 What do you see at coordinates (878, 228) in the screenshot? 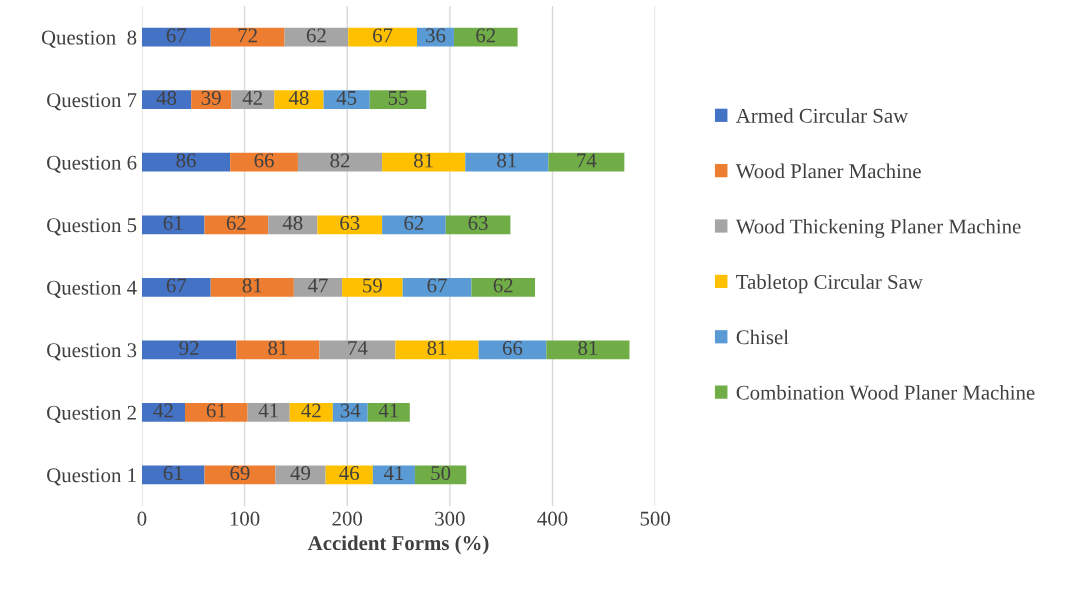
I see `legend-label: Wood Thickening Planer Machine` at bounding box center [878, 228].